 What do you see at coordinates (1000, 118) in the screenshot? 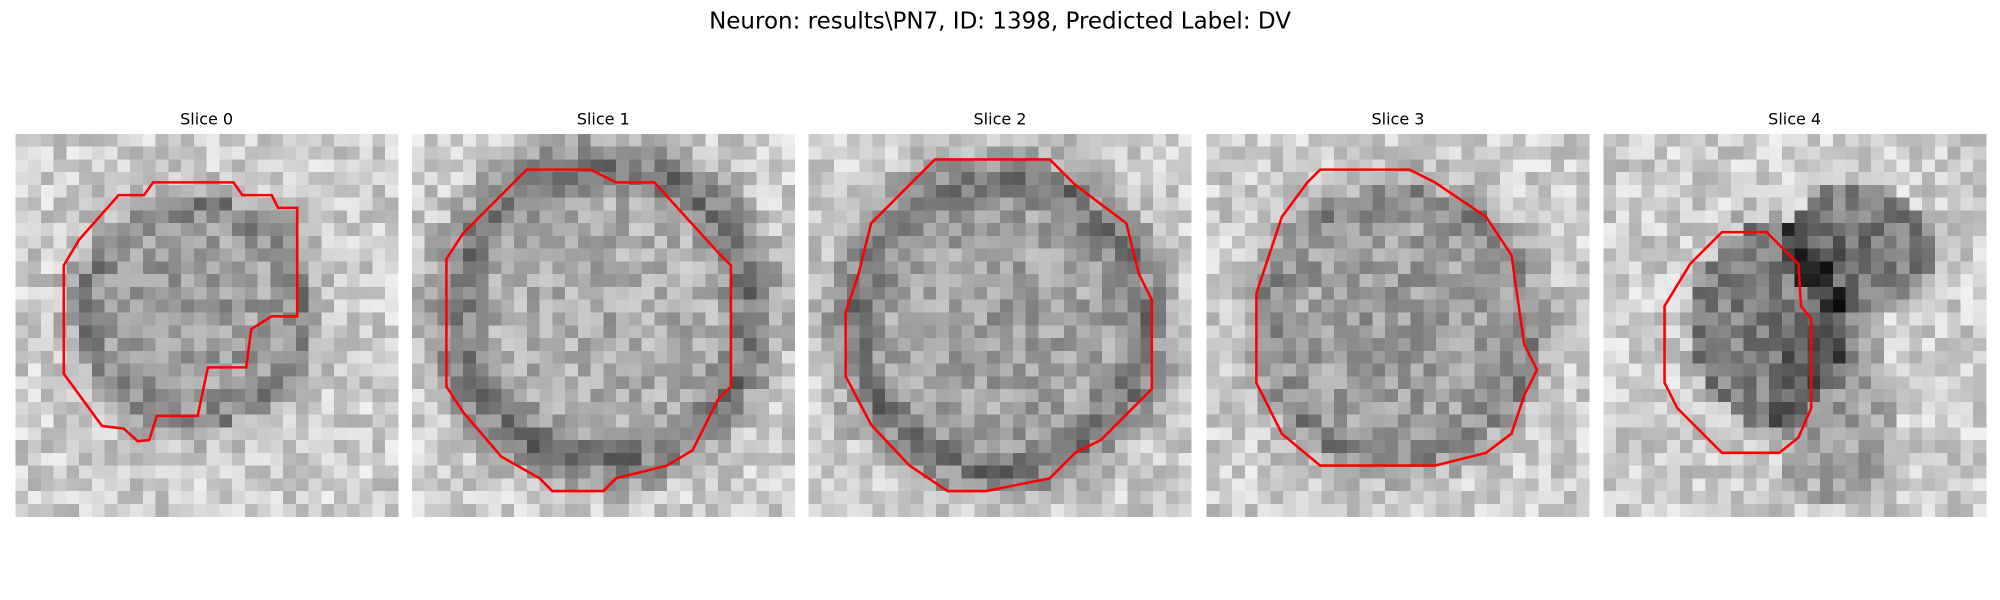
I see `slice-title: Slice 2` at bounding box center [1000, 118].